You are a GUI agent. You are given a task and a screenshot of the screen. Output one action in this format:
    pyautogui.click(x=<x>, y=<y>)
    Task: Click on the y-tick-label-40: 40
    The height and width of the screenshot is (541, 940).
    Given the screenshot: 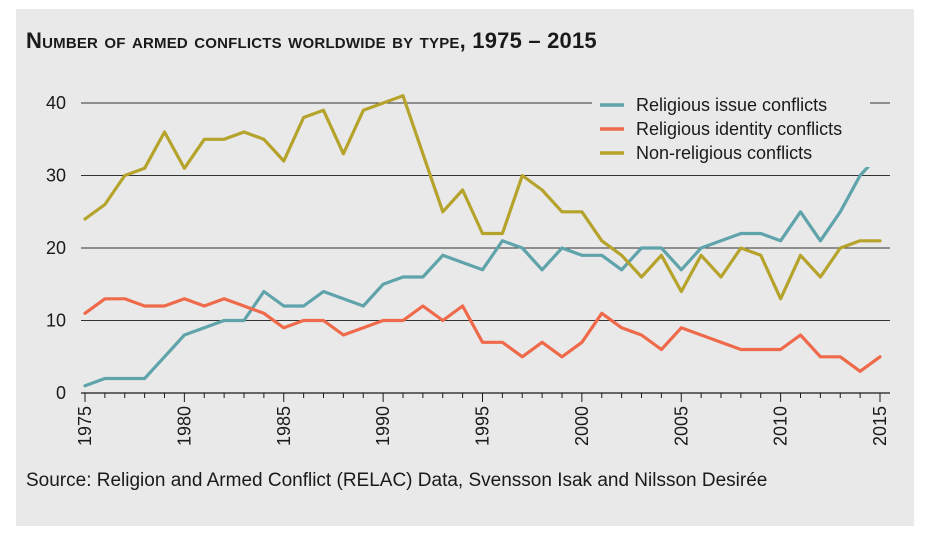 What is the action you would take?
    pyautogui.click(x=56, y=103)
    